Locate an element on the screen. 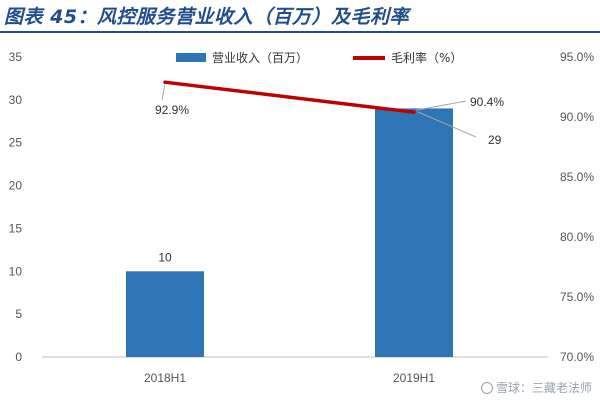 Image resolution: width=600 pixels, height=400 pixels. watermark: 雪球：三藏老法师 is located at coordinates (536, 387).